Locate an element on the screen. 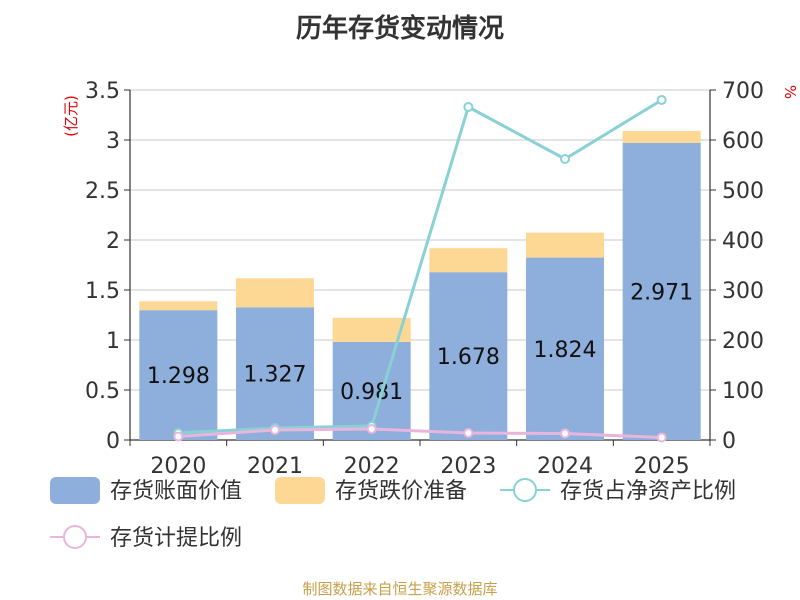 Image resolution: width=800 pixels, height=600 pixels. x-tick-label: 2020 is located at coordinates (178, 466).